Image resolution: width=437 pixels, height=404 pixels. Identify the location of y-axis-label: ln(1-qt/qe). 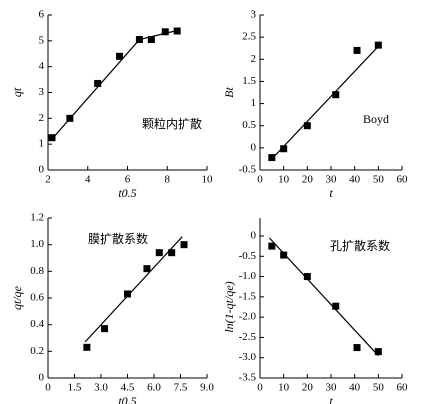
(229, 306).